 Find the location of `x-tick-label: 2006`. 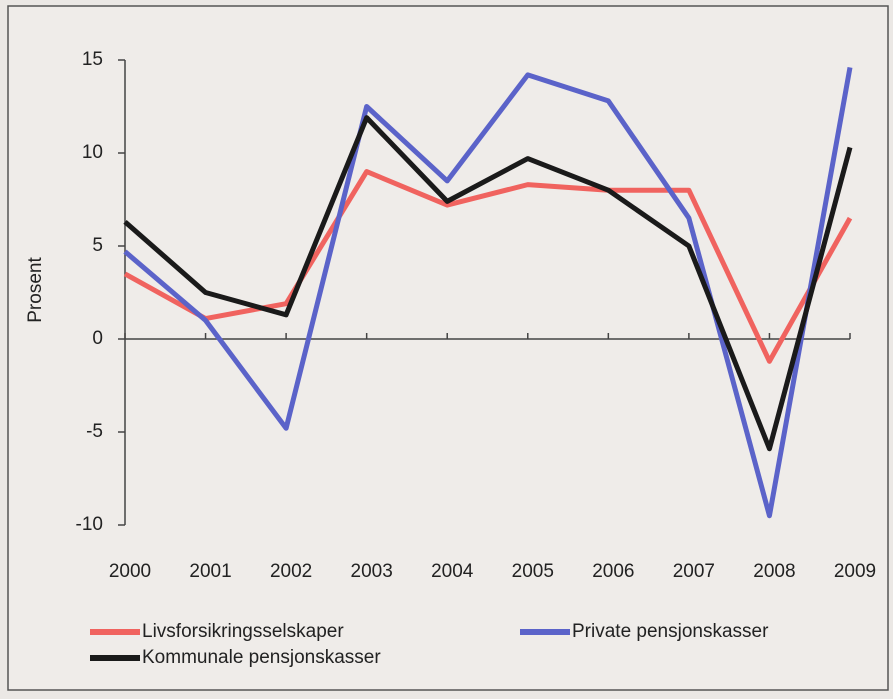

x-tick-label: 2006 is located at coordinates (613, 571).